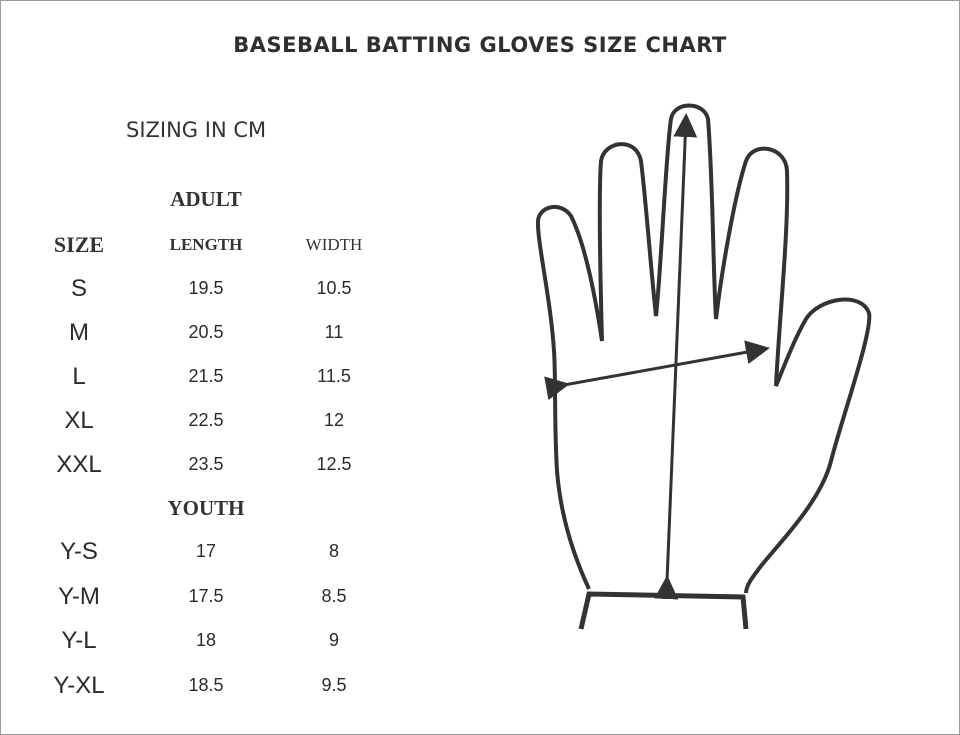 The width and height of the screenshot is (960, 735). I want to click on youth-size-cell: Y-XL, so click(79, 685).